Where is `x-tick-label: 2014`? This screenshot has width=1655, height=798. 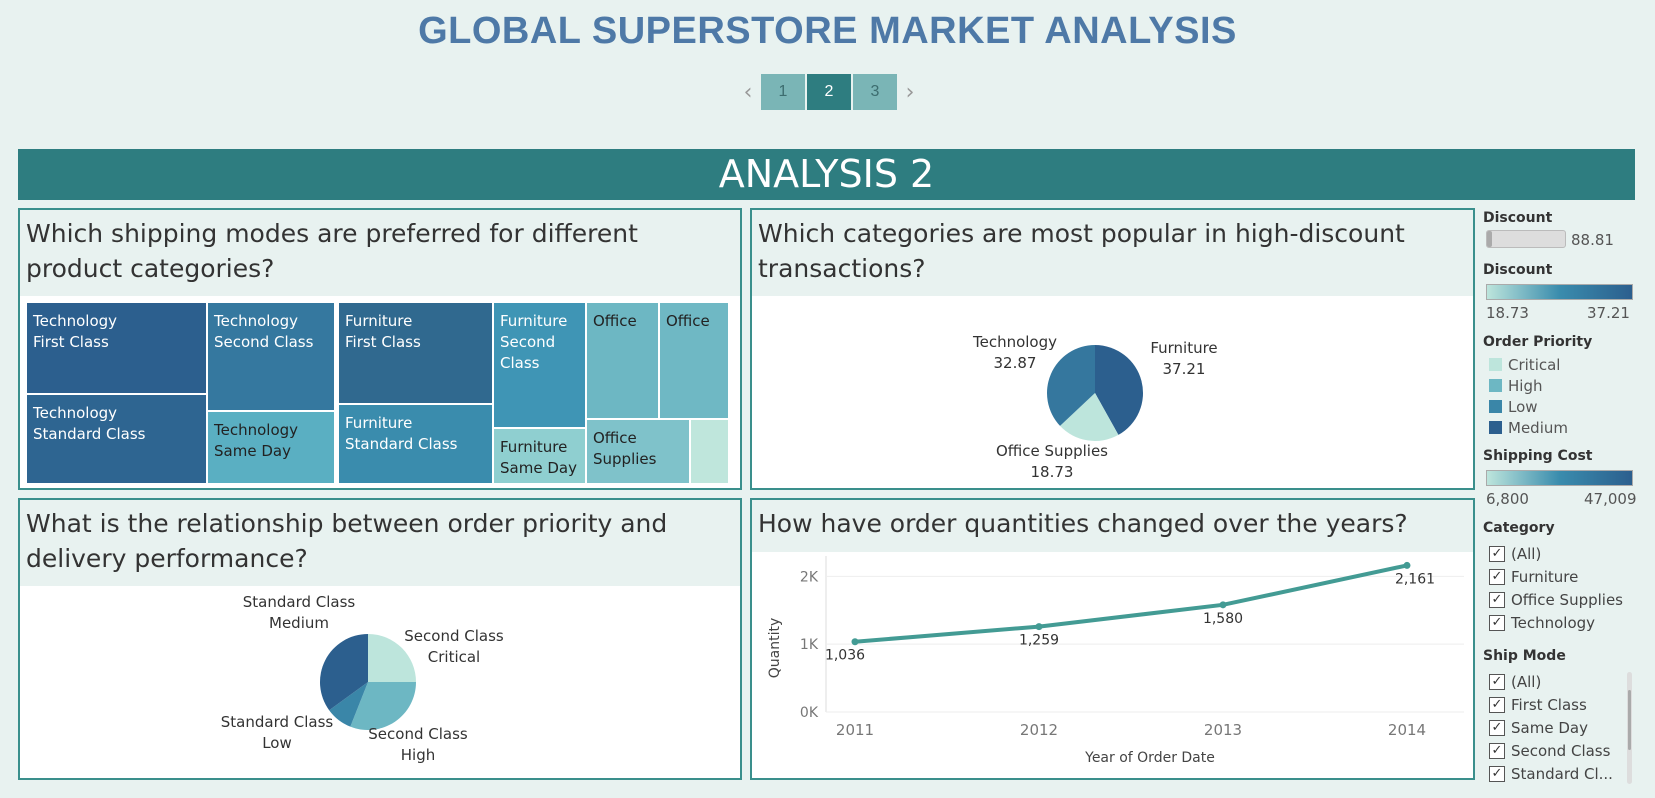
x-tick-label: 2014 is located at coordinates (1407, 730).